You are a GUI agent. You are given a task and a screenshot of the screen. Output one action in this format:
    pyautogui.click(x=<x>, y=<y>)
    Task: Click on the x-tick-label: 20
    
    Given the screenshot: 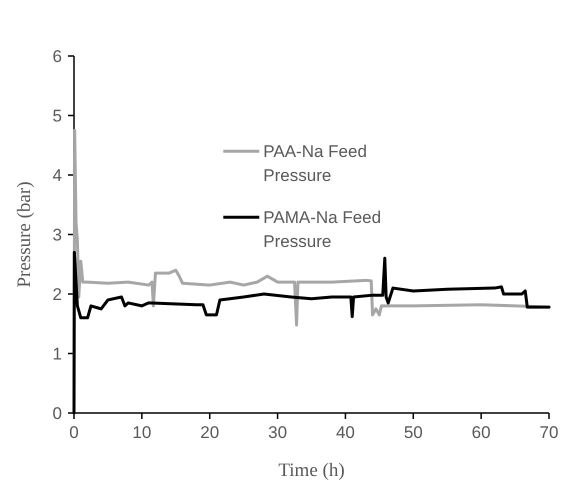 What is the action you would take?
    pyautogui.click(x=210, y=432)
    